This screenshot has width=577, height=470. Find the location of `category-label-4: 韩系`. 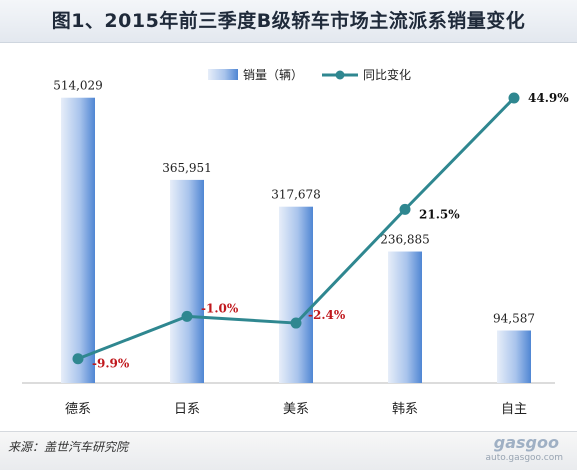

category-label-4: 韩系 is located at coordinates (405, 409).